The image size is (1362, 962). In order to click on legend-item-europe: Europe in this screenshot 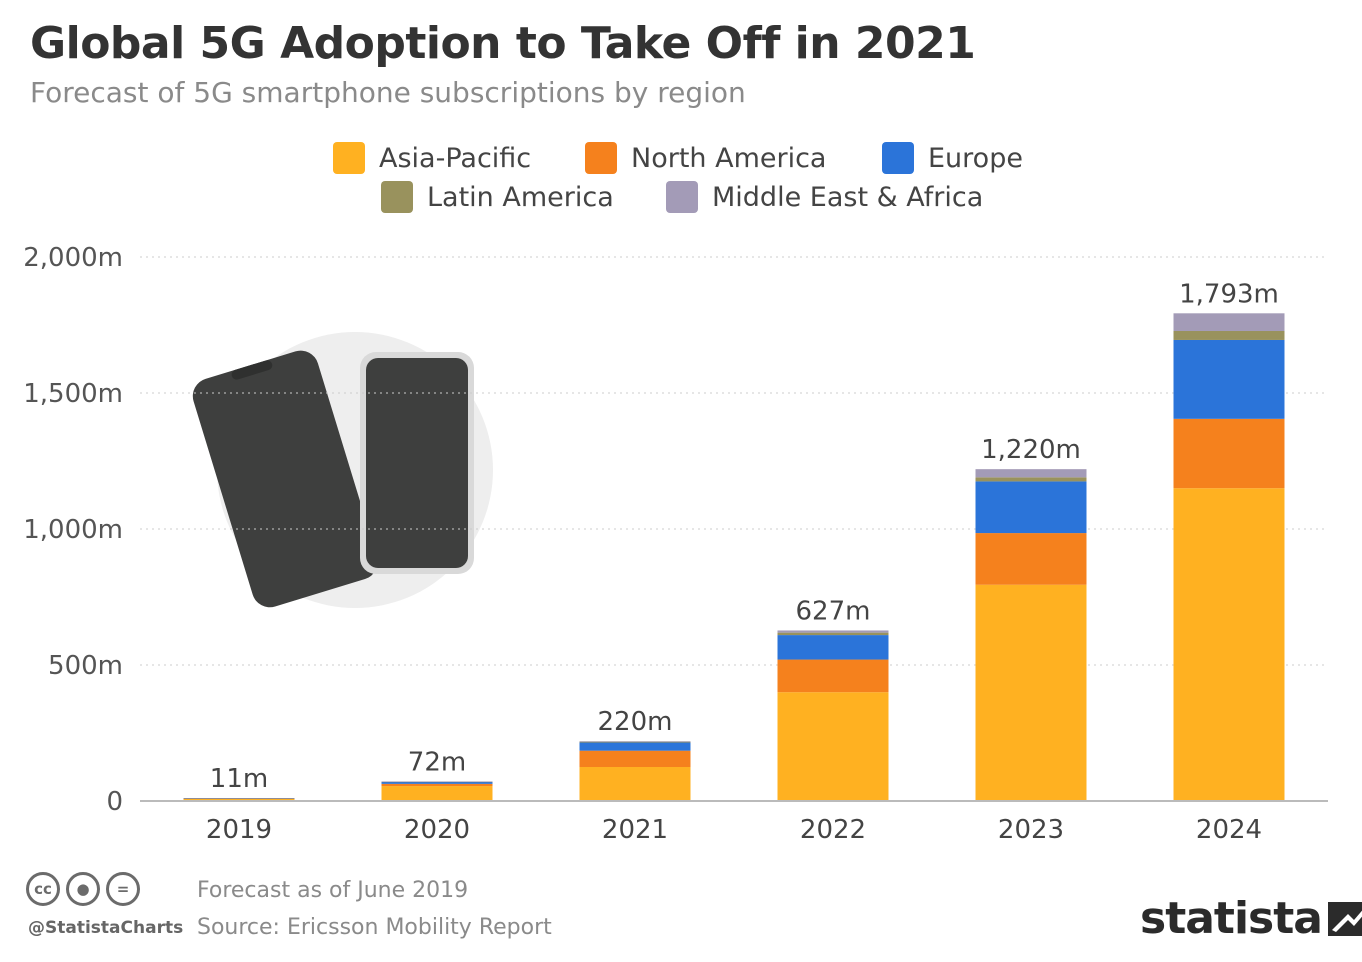, I will do `click(952, 158)`.